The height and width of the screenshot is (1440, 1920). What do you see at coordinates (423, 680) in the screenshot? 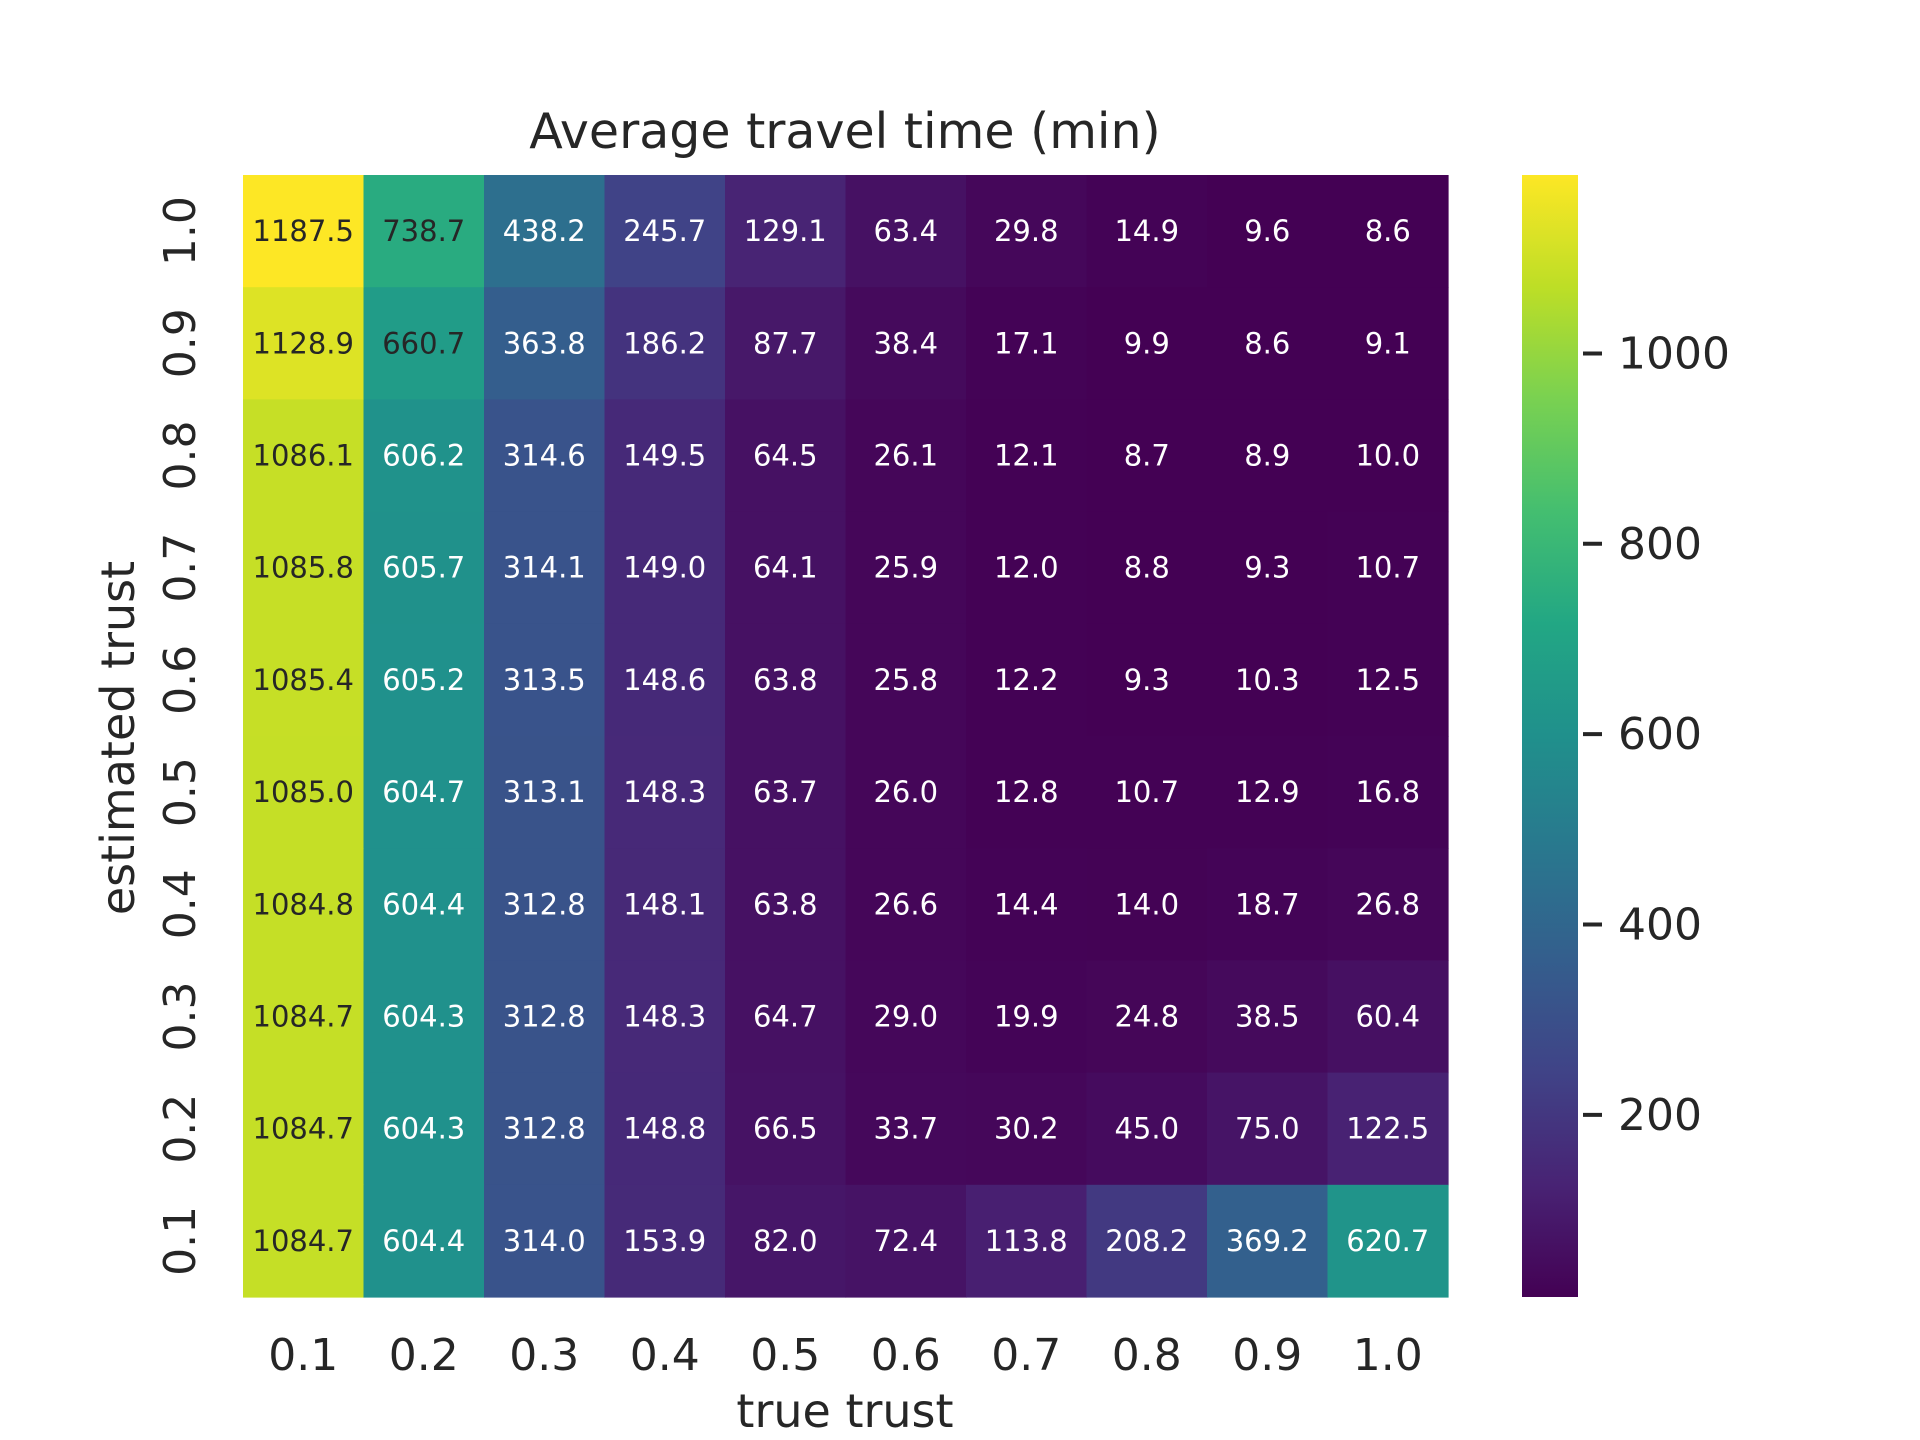
I see `cell-value-label: 605.2` at bounding box center [423, 680].